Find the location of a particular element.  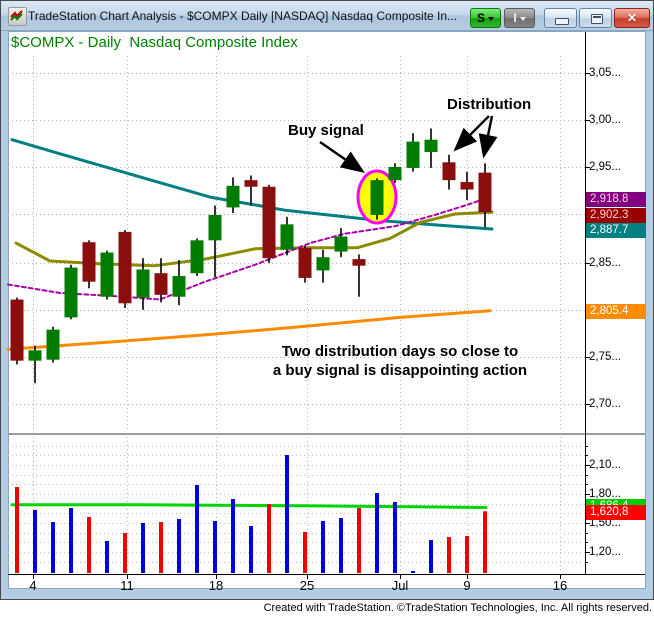

price-badge: 2,805.4 is located at coordinates (616, 311).